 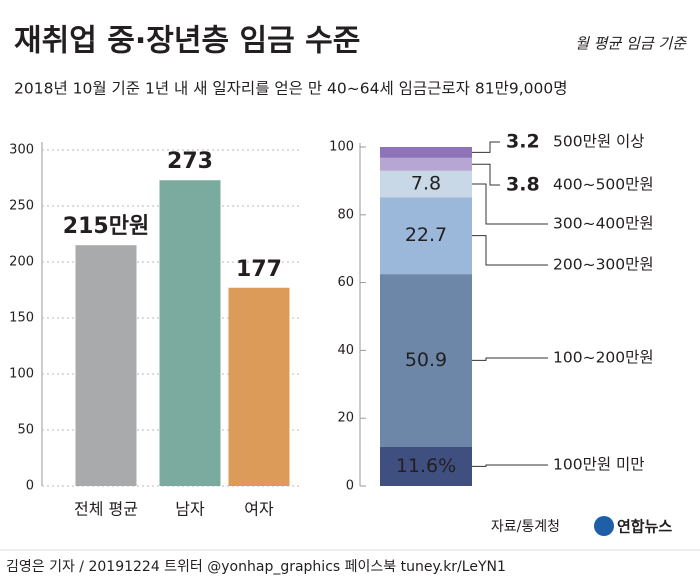 What do you see at coordinates (345, 350) in the screenshot?
I see `y-tick-label: 40` at bounding box center [345, 350].